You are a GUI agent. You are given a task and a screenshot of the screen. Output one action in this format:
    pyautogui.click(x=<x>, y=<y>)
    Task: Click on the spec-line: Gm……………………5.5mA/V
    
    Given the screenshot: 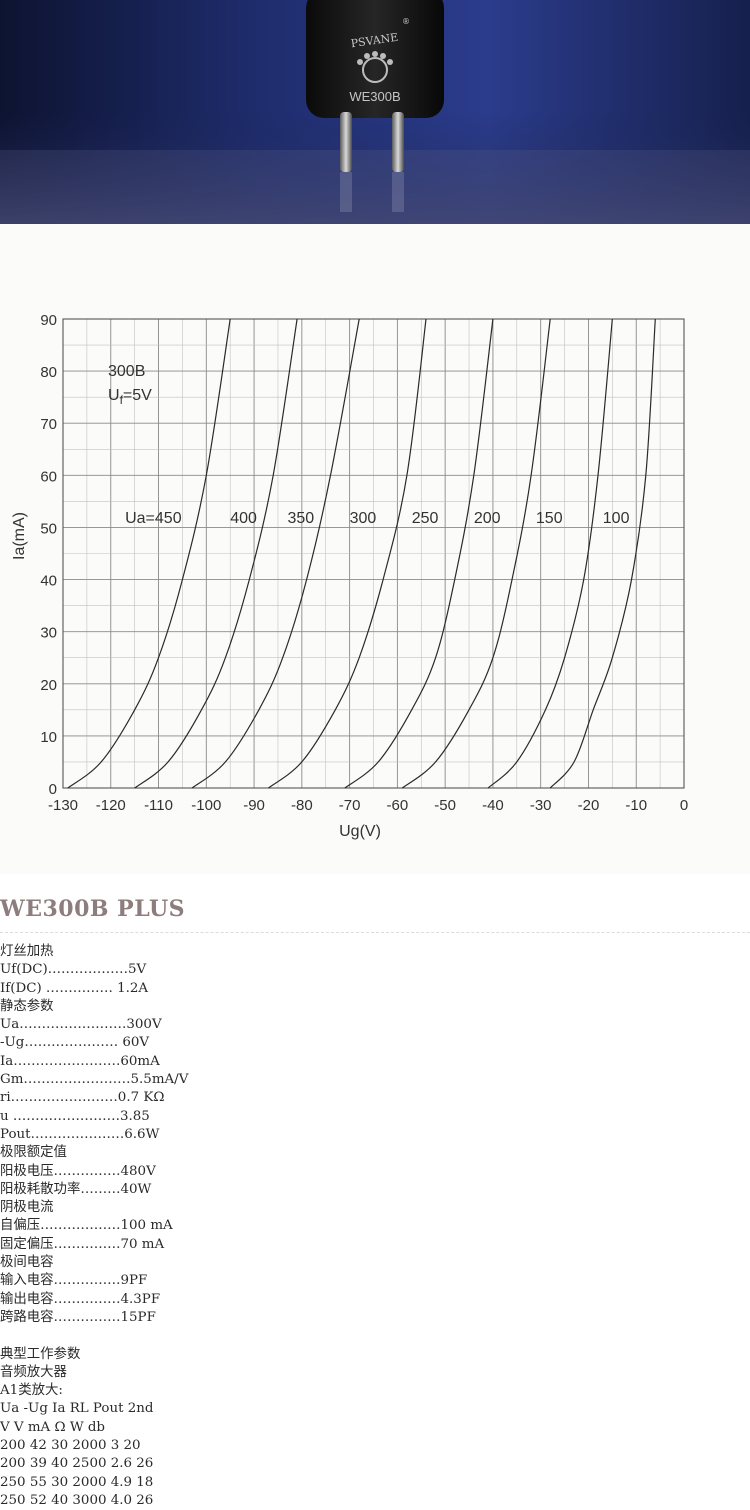 What is the action you would take?
    pyautogui.click(x=94, y=1080)
    